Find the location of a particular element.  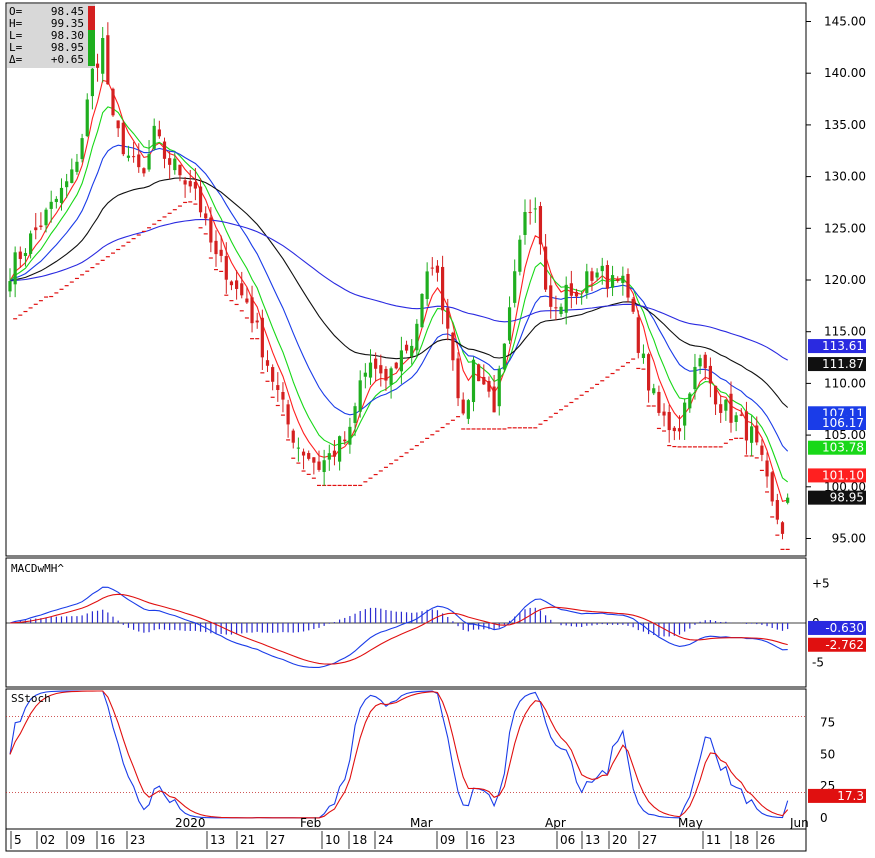

day-label: 11 is located at coordinates (713, 840).